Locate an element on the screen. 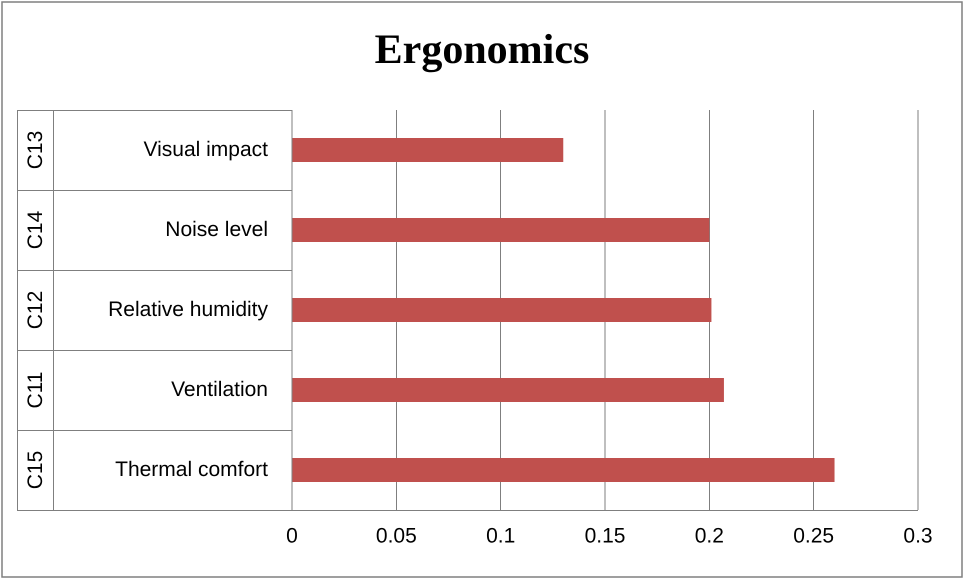 This screenshot has height=580, width=964. chart-title: Ergonomics is located at coordinates (482, 49).